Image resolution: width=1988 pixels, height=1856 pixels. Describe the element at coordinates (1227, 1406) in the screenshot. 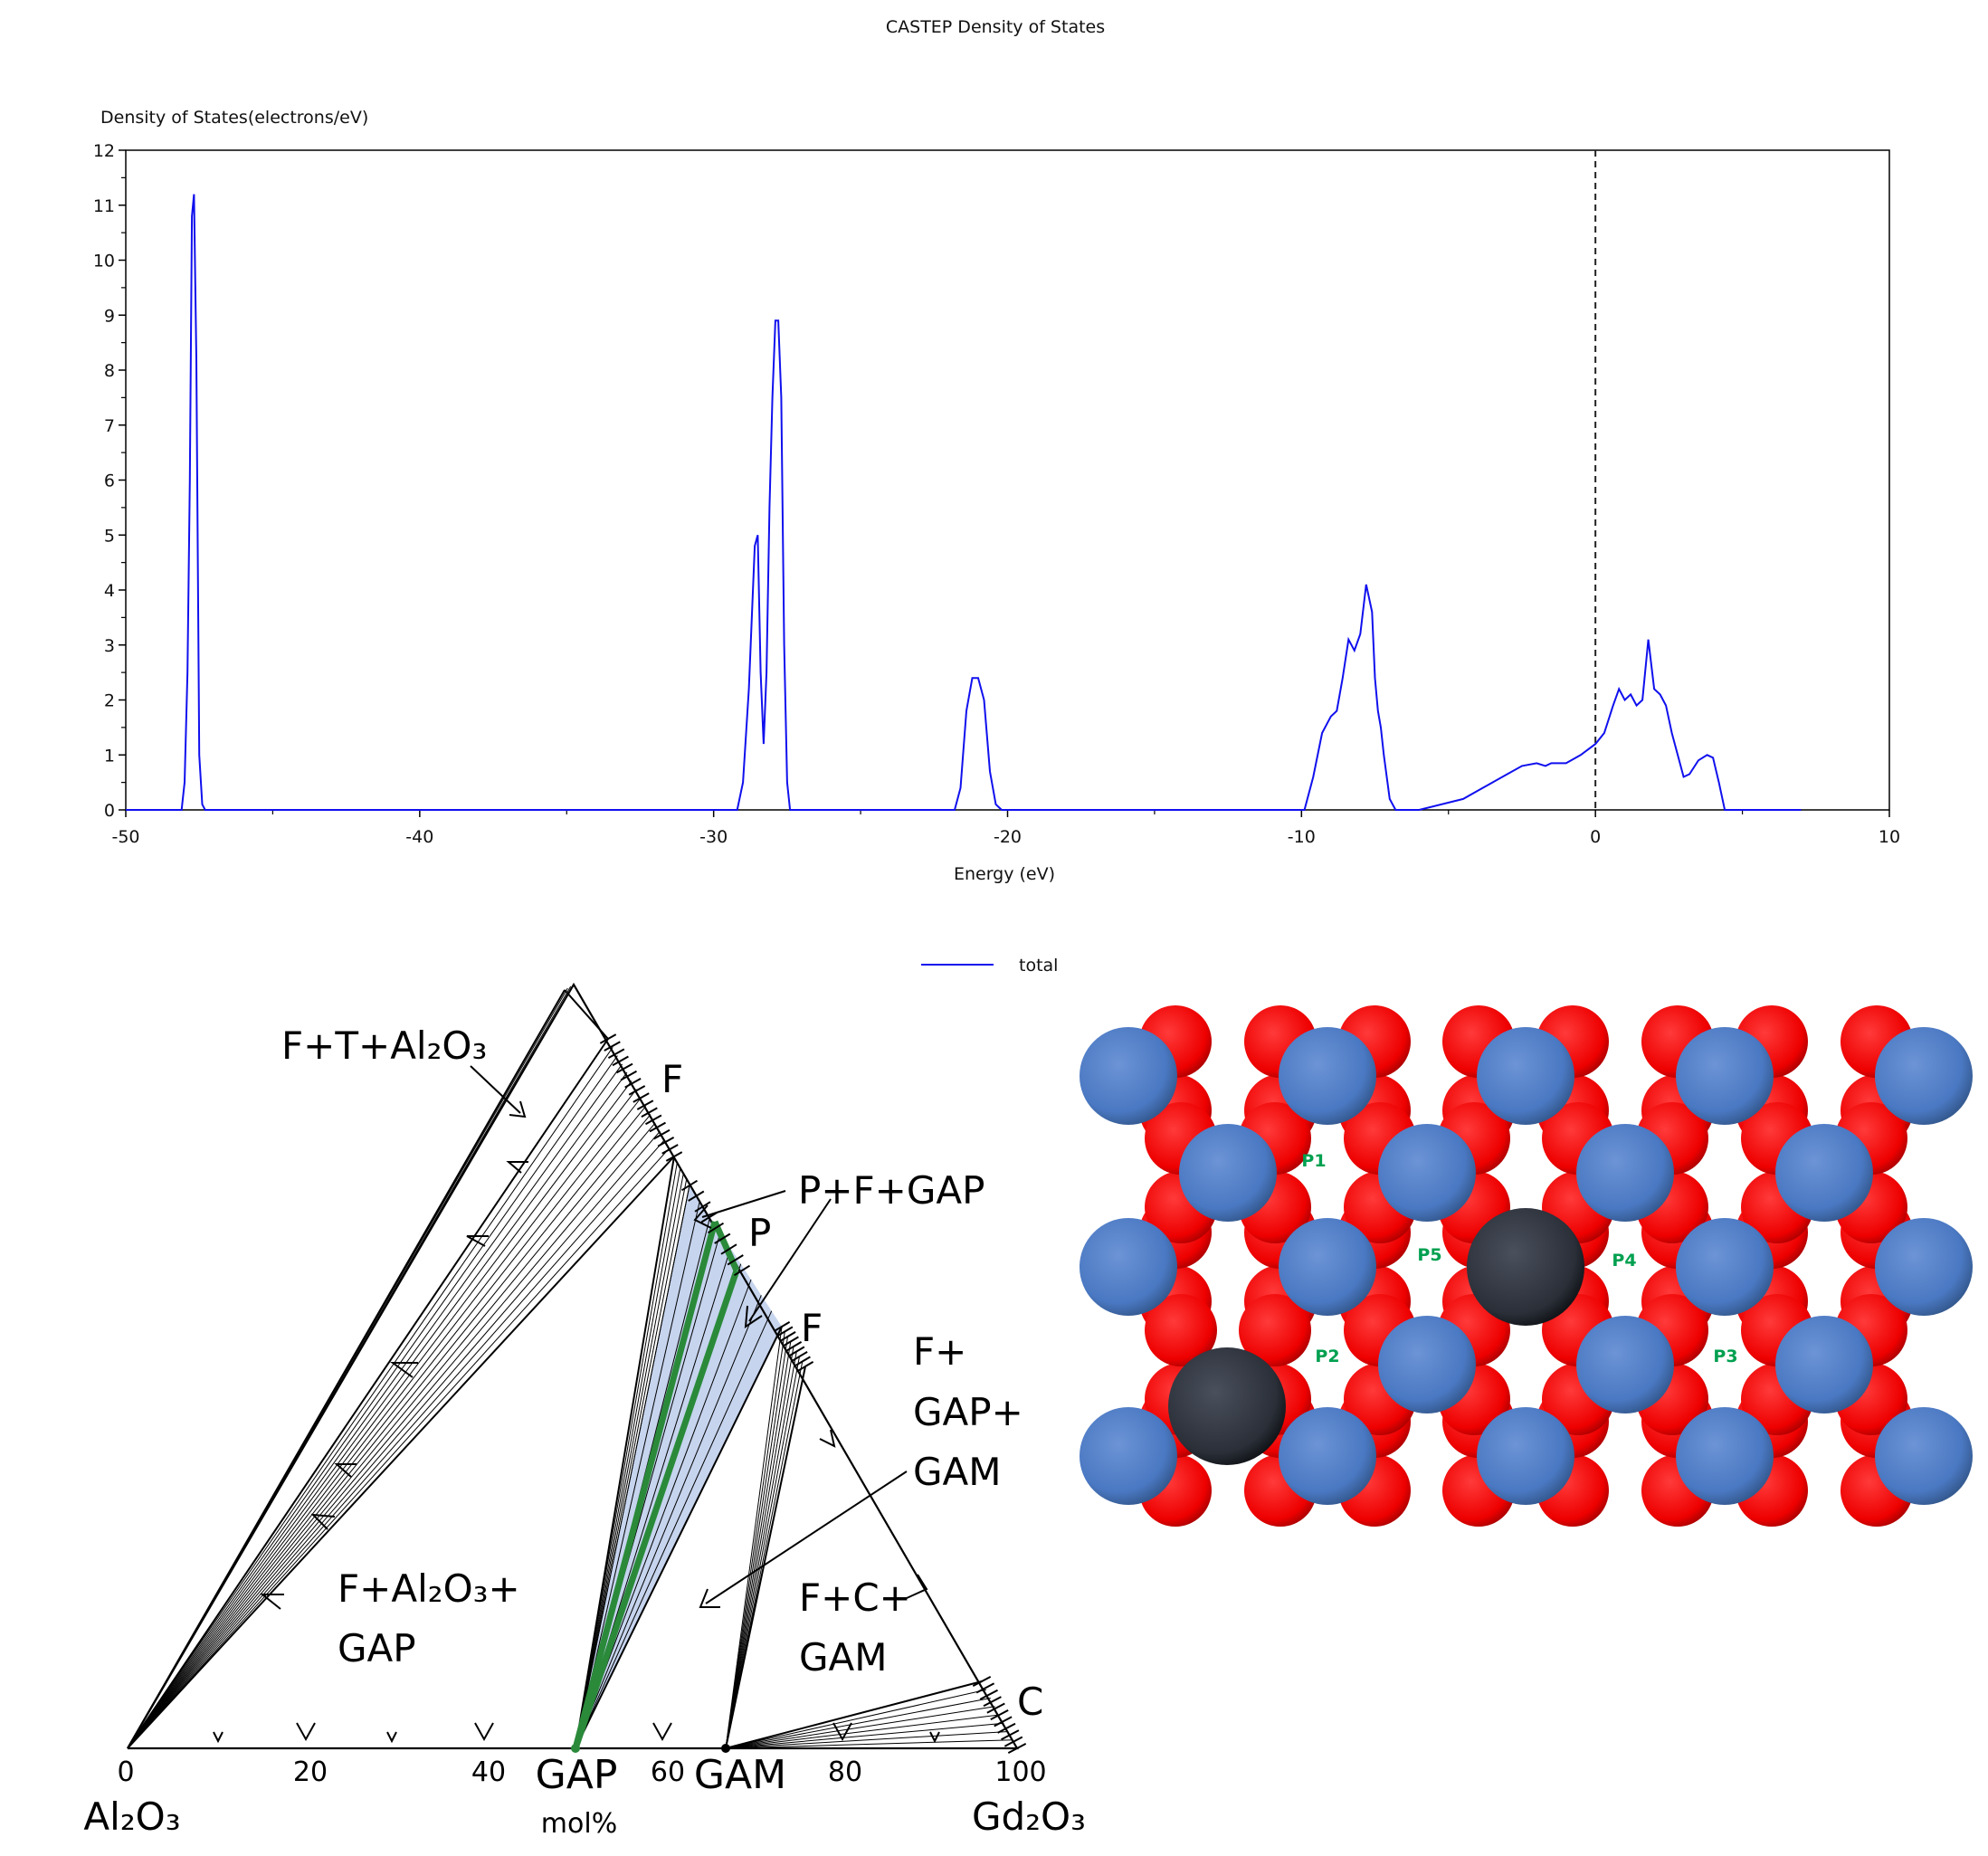

I see `dark-atom-p2` at that location.